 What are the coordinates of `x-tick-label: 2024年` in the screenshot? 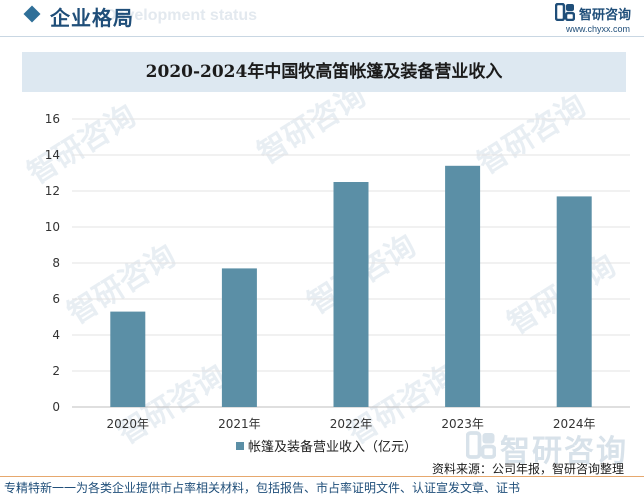 It's located at (574, 424).